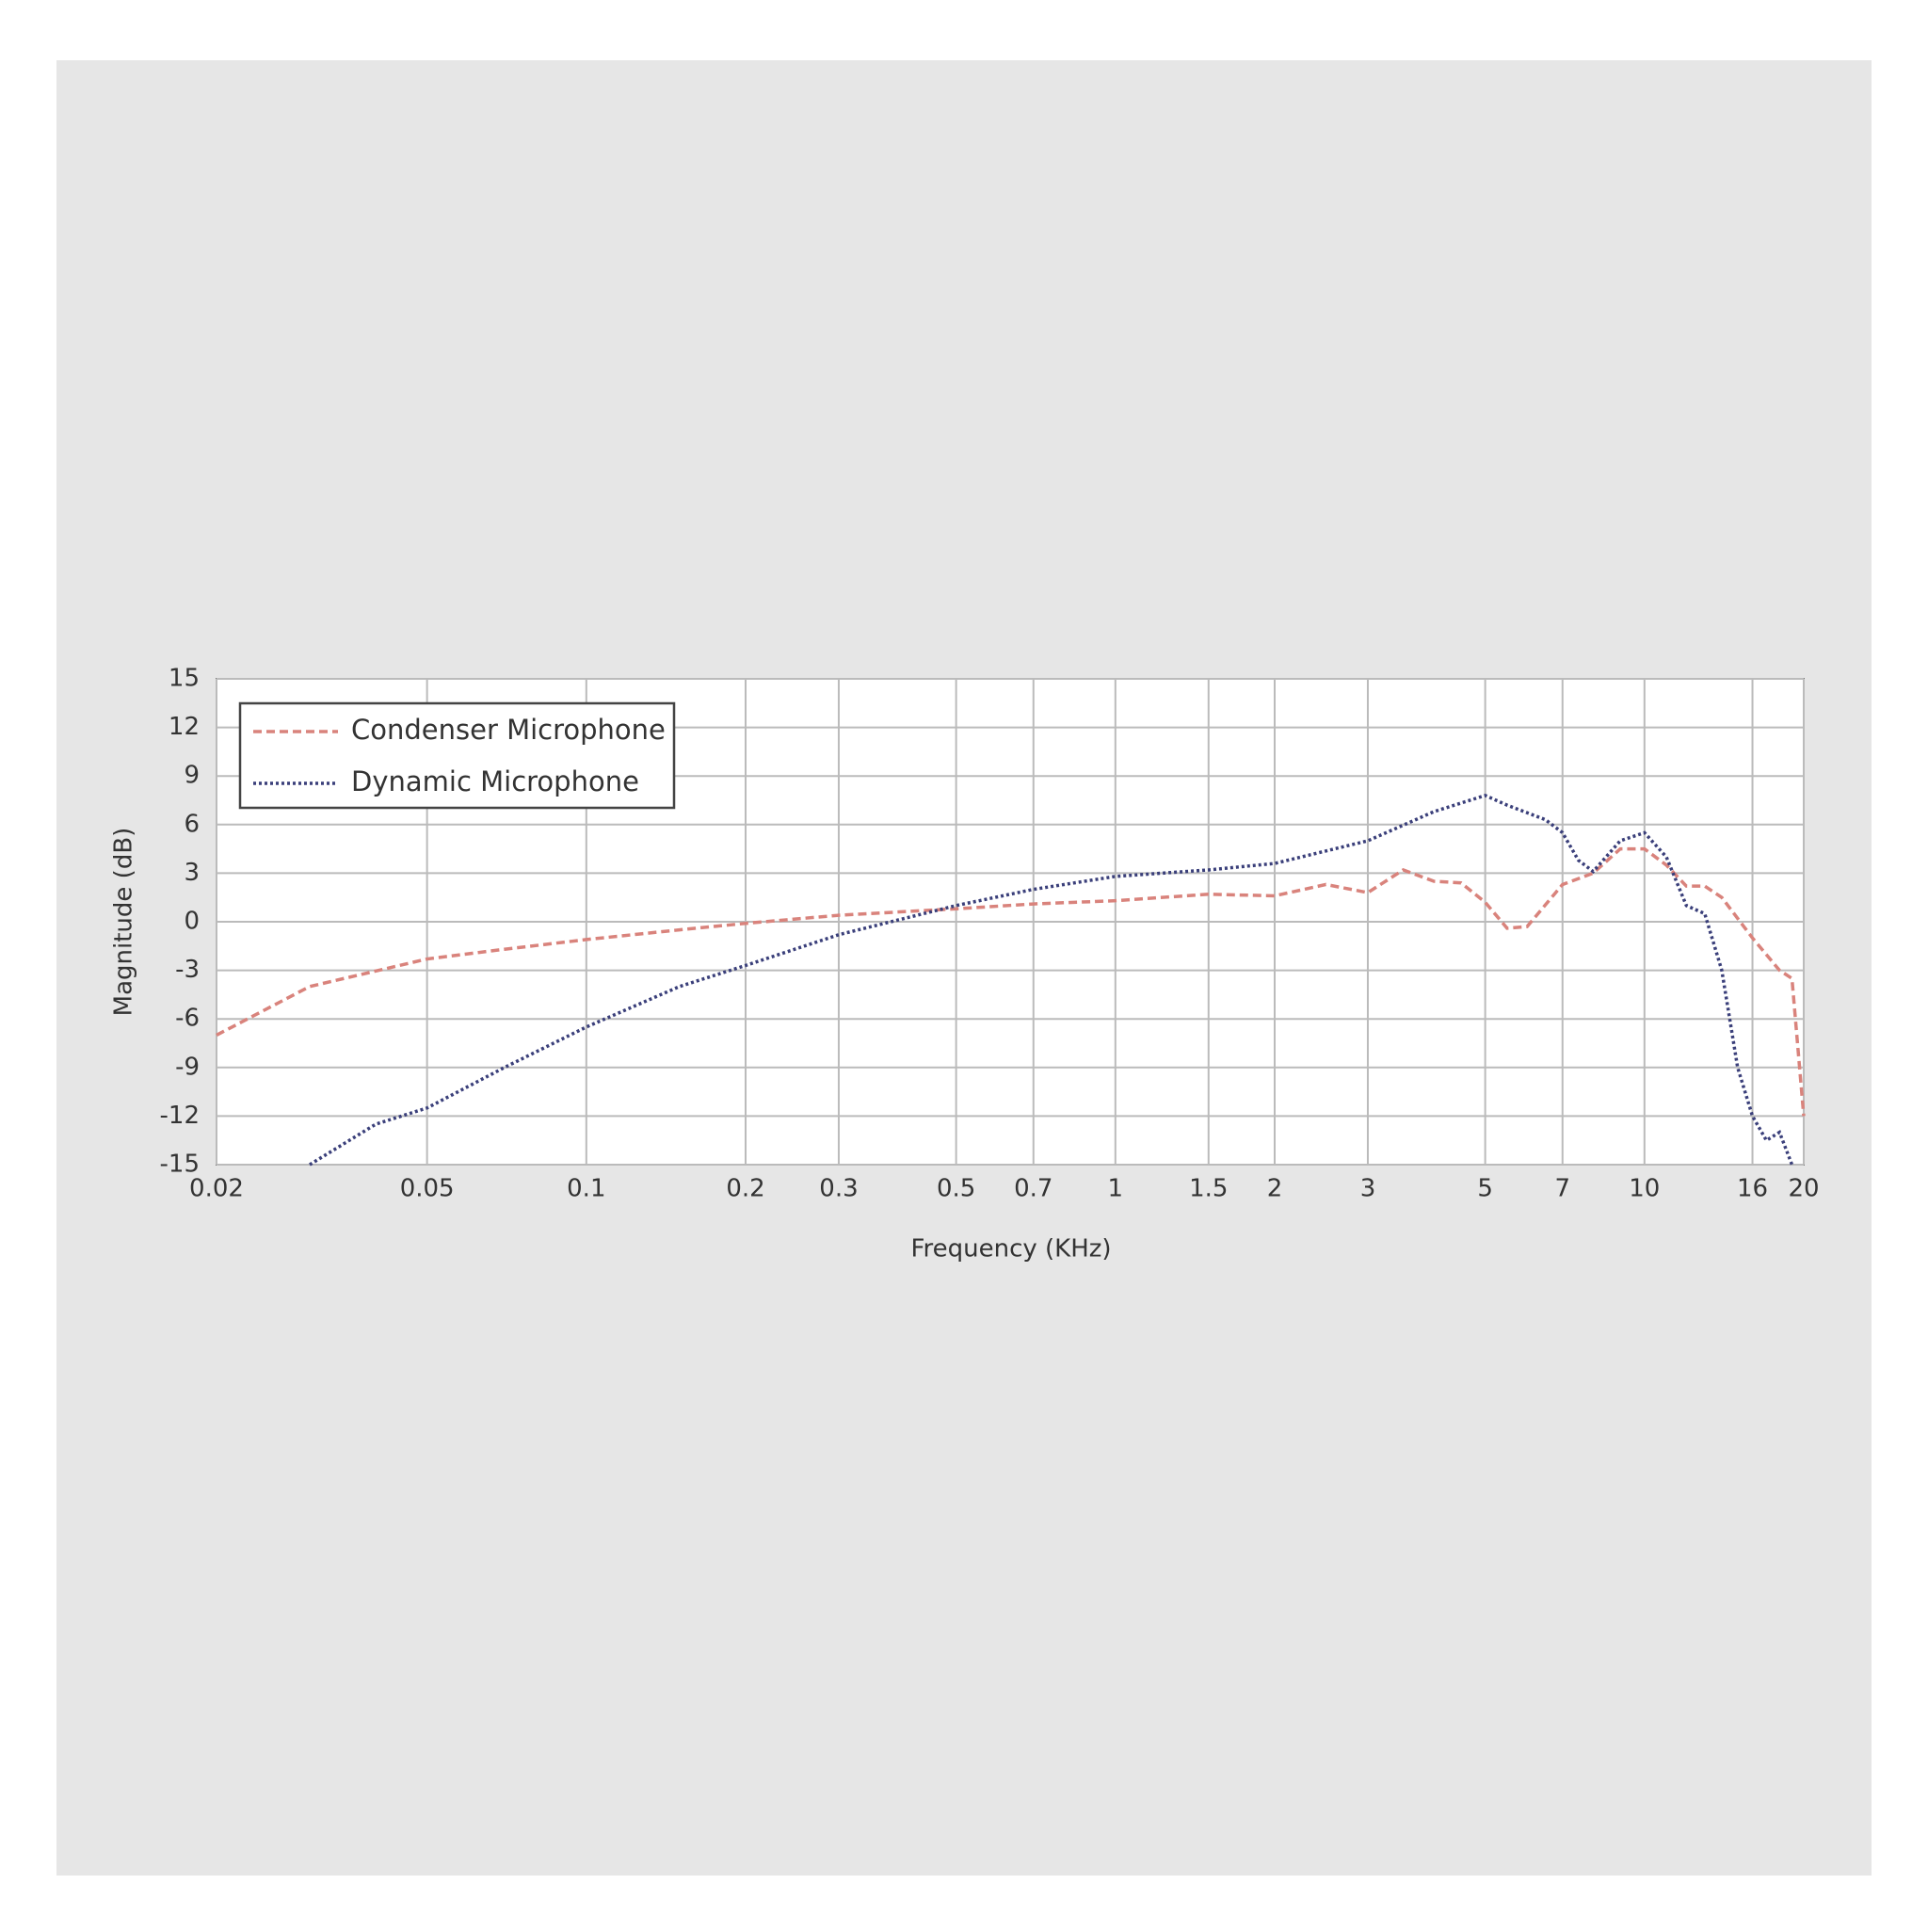  What do you see at coordinates (216, 1189) in the screenshot?
I see `x-tick-label: 0.02` at bounding box center [216, 1189].